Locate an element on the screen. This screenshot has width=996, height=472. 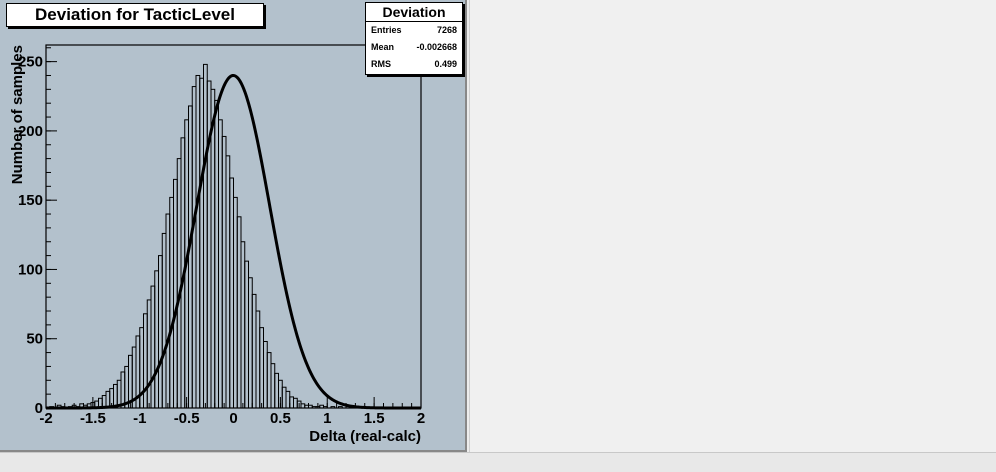
y-axis-ticks: 0 50 100 150 200 250 is located at coordinates (37, 232).